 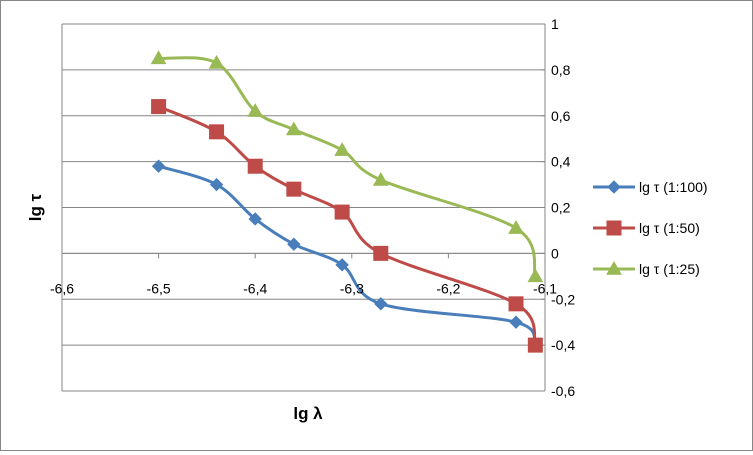 I want to click on x-tick-label: -6,5, so click(x=159, y=288).